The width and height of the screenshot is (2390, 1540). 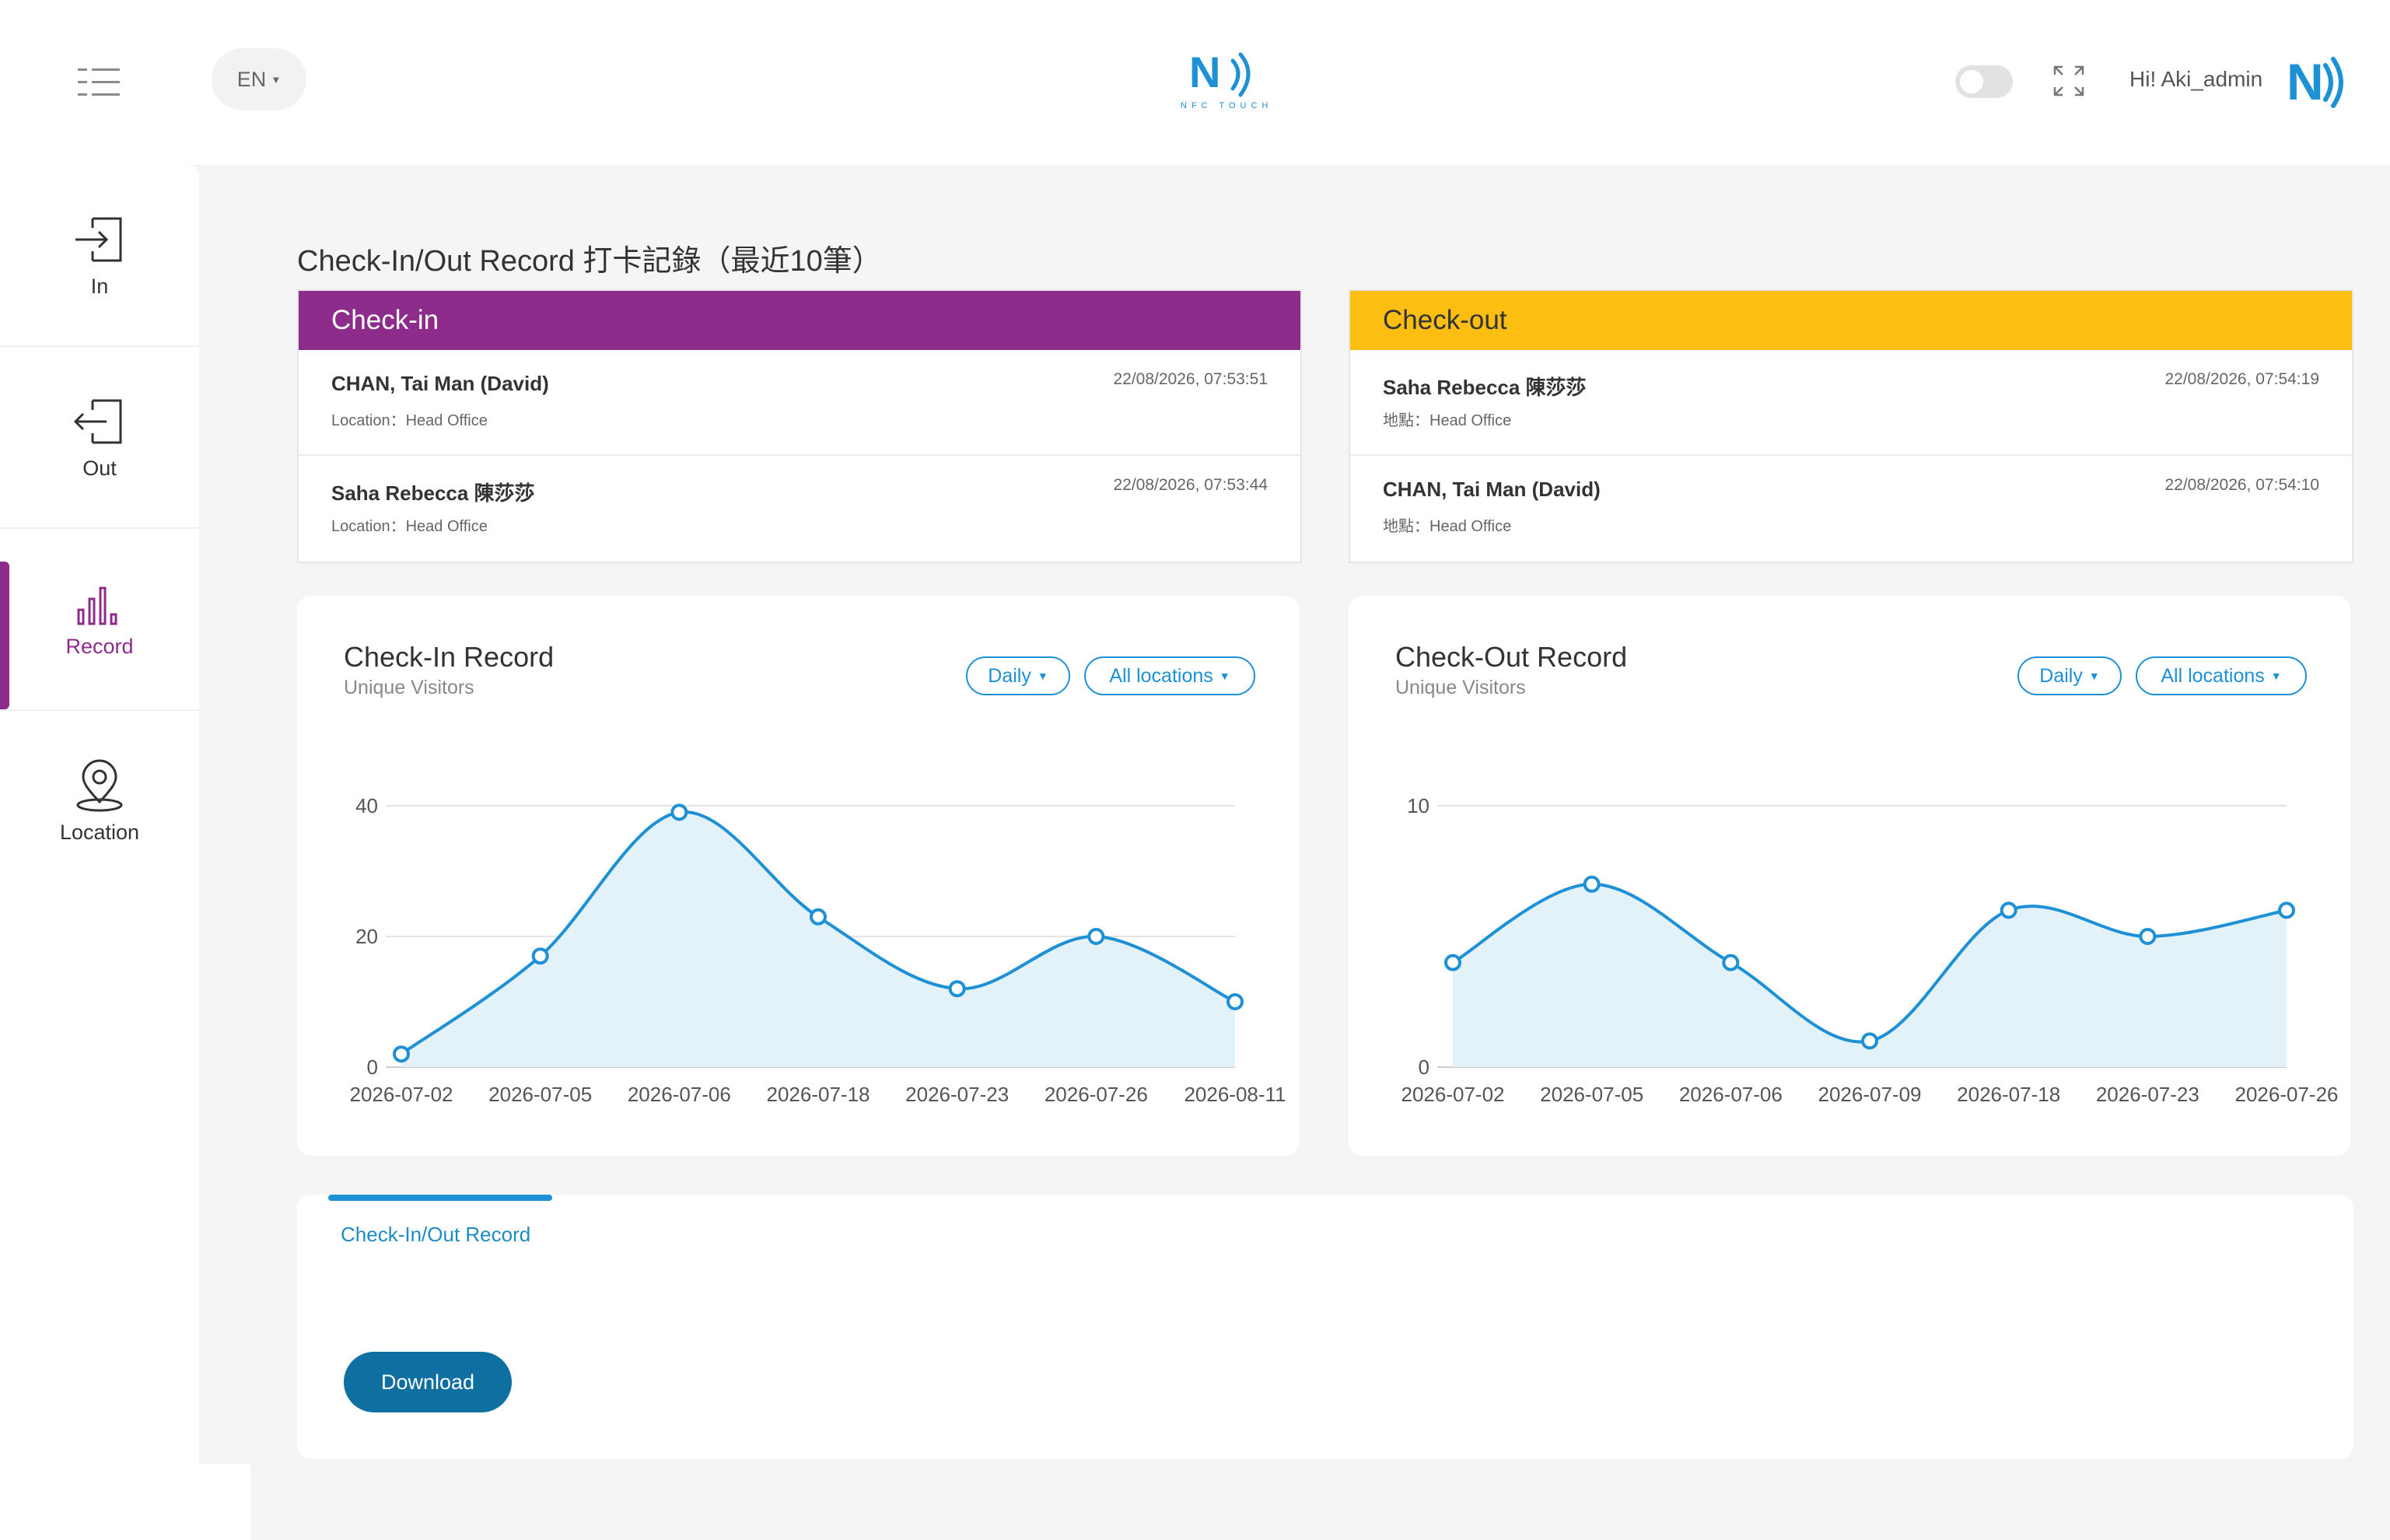 I want to click on record-time: 22/08/2026, 07:54:19, so click(x=2241, y=379).